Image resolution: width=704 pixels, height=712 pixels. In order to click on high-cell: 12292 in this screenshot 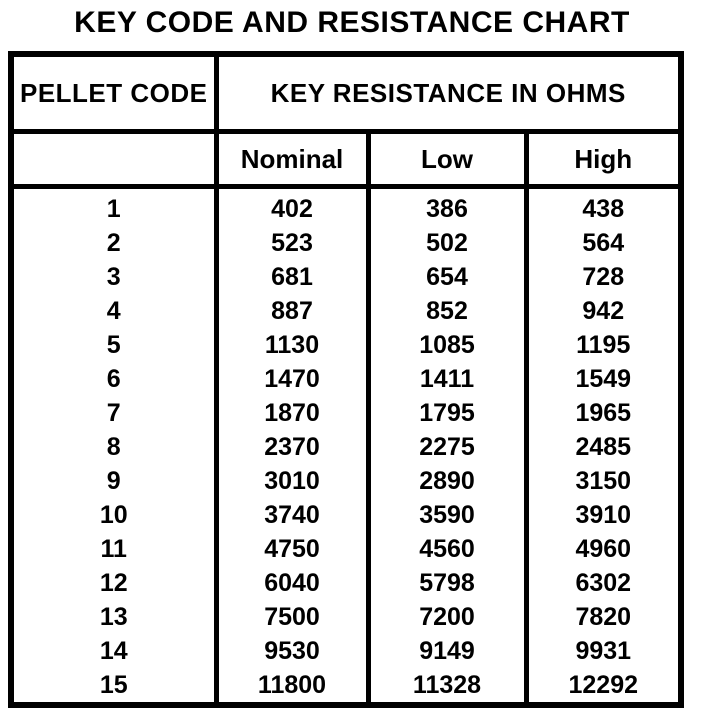, I will do `click(603, 685)`.